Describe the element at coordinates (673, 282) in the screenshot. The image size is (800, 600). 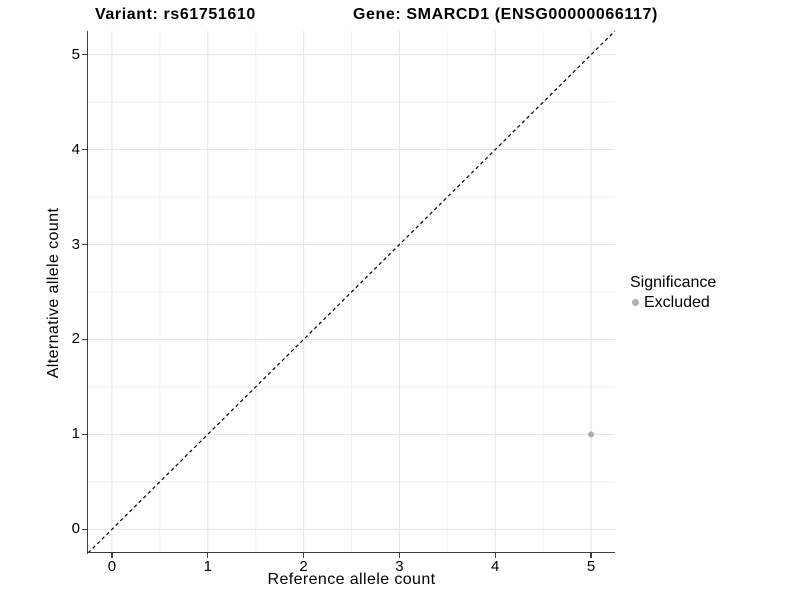
I see `legend-title: Significance` at that location.